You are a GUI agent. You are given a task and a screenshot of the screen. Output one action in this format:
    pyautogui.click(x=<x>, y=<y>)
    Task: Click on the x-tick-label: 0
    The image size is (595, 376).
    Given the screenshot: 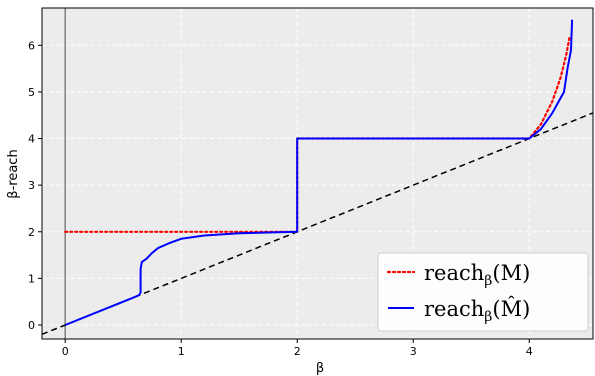 What is the action you would take?
    pyautogui.click(x=65, y=351)
    